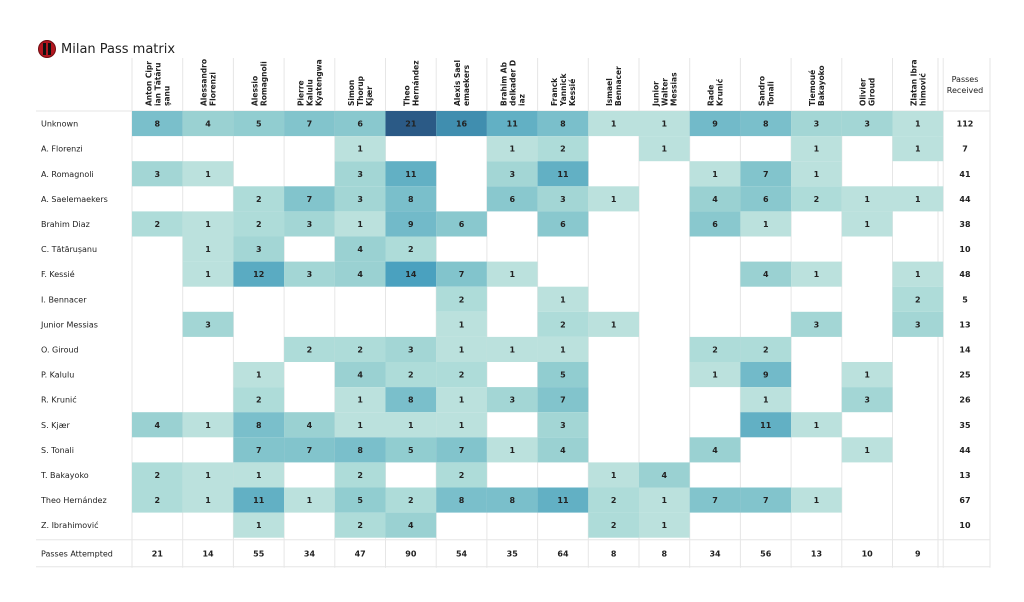  I want to click on column-label: Messias, so click(673, 89).